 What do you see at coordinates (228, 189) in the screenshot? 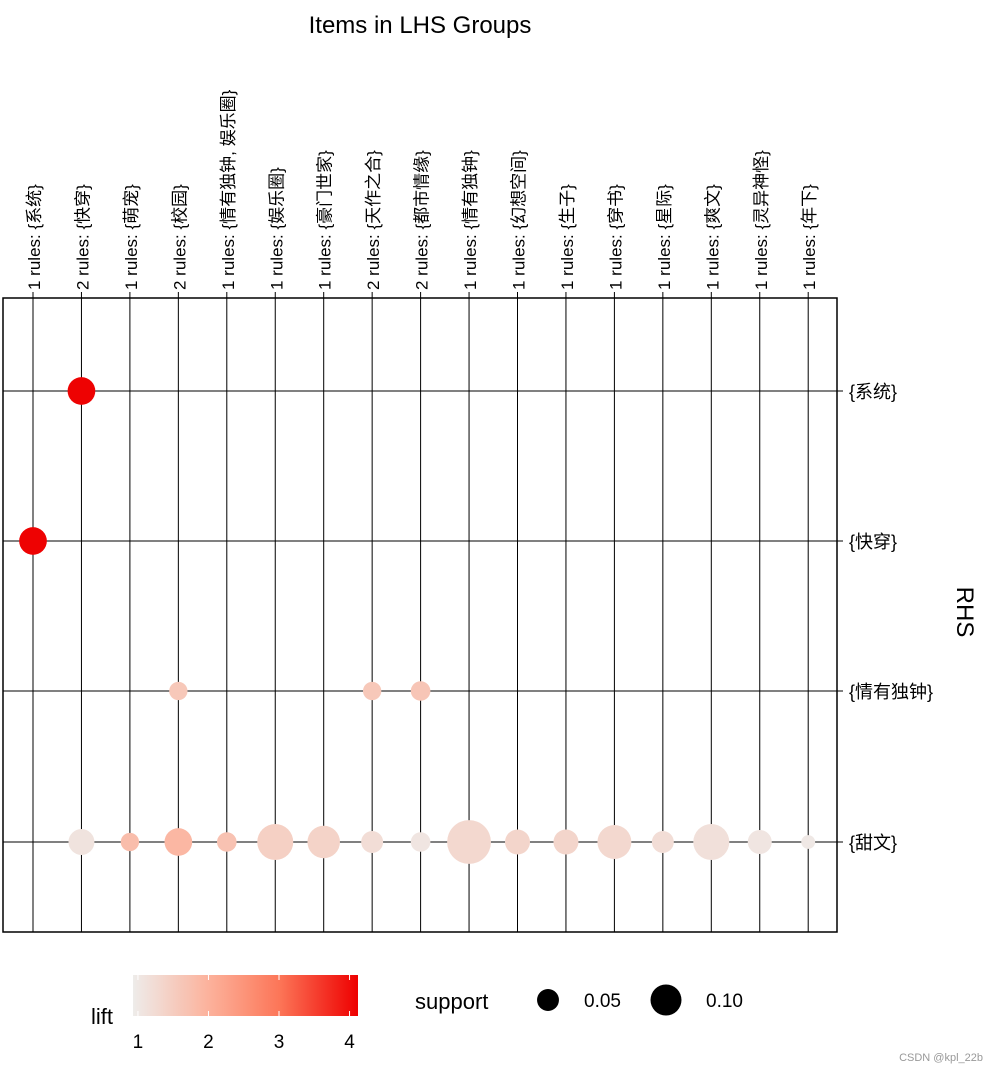
I see `x-tick-label: 1 rules: {情有独钟, 娱乐圈}` at bounding box center [228, 189].